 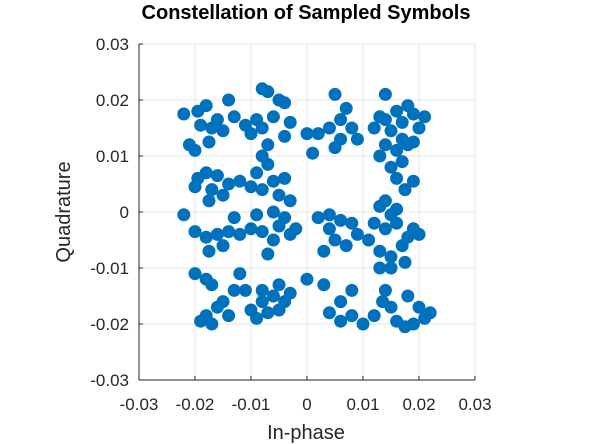 What do you see at coordinates (109, 324) in the screenshot?
I see `y-tick-label: -0.02` at bounding box center [109, 324].